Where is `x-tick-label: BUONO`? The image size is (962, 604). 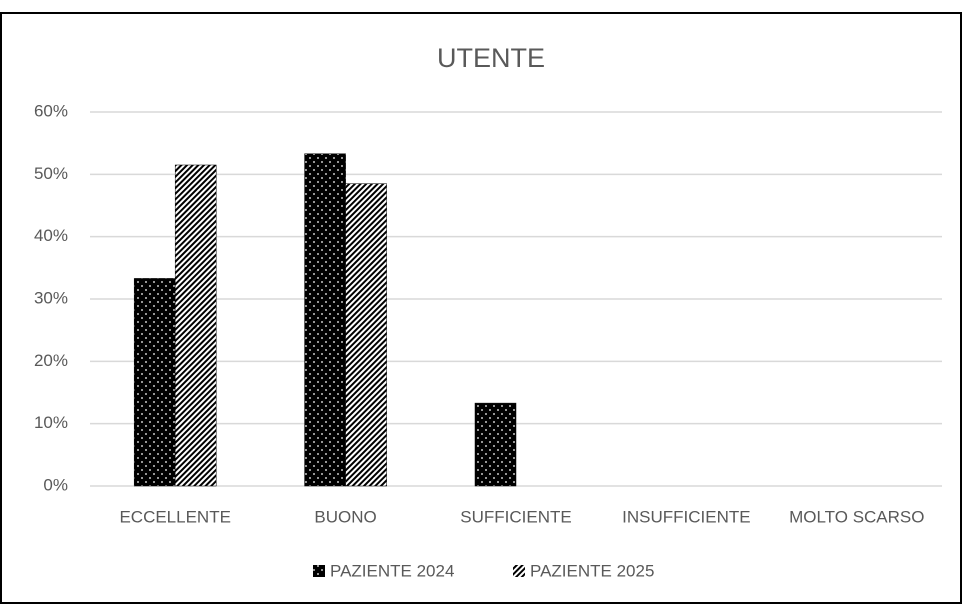 x-tick-label: BUONO is located at coordinates (345, 516).